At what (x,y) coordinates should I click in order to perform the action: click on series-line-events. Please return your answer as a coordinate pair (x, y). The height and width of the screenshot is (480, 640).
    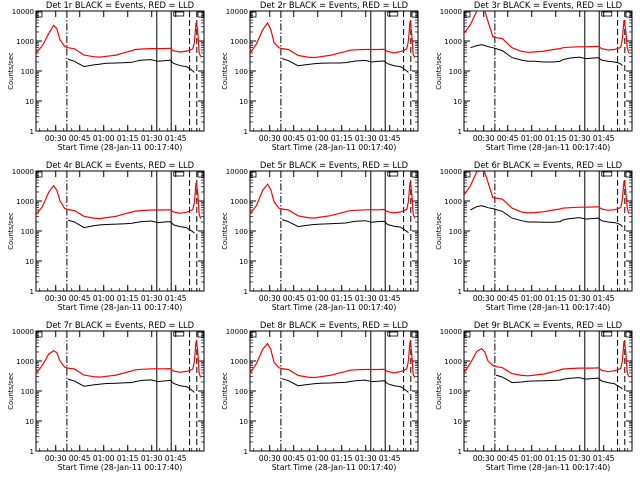
    Looking at the image, I should click on (131, 385).